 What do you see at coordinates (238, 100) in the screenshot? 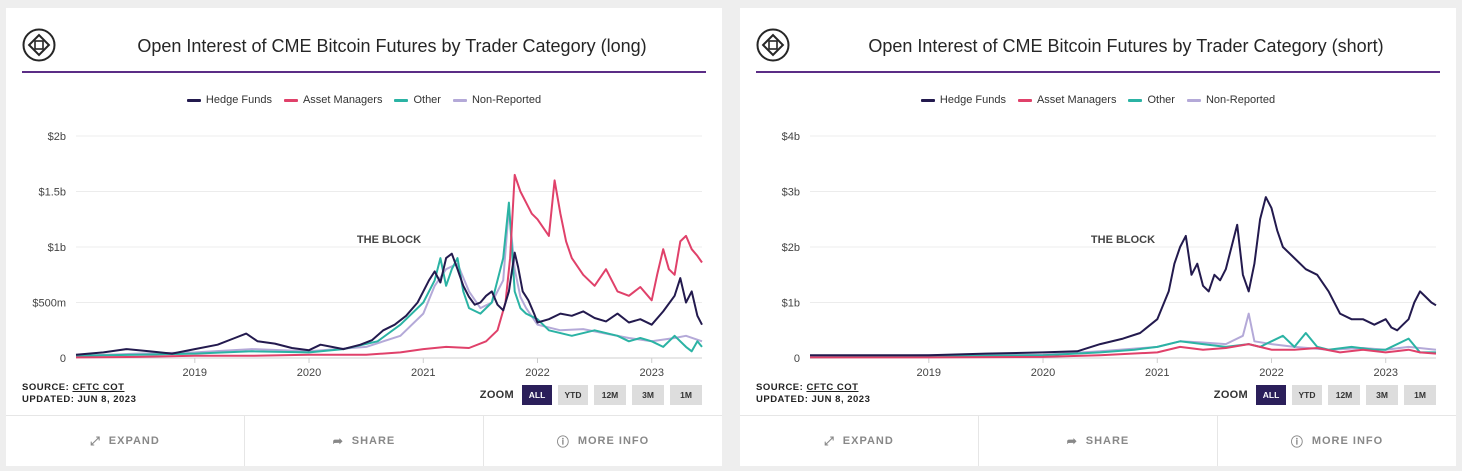
I see `legend-label: Hedge Funds` at bounding box center [238, 100].